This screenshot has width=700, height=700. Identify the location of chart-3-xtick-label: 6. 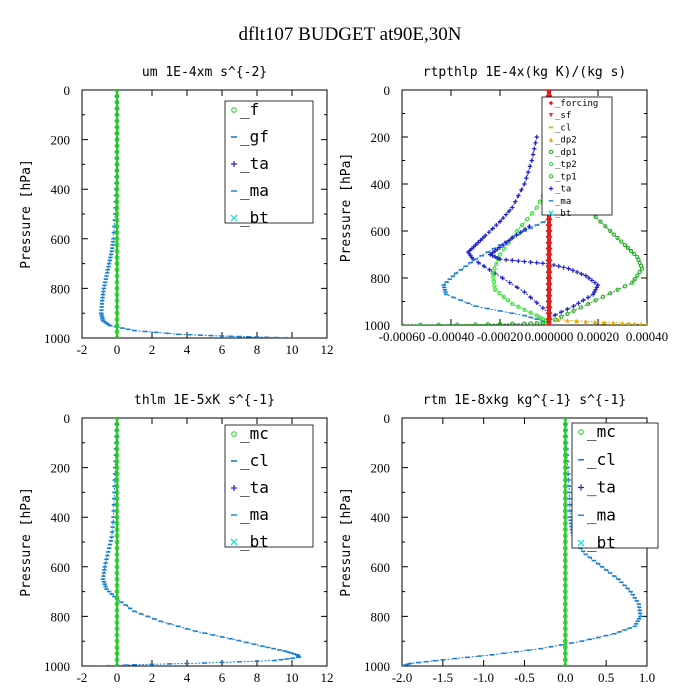
(222, 677).